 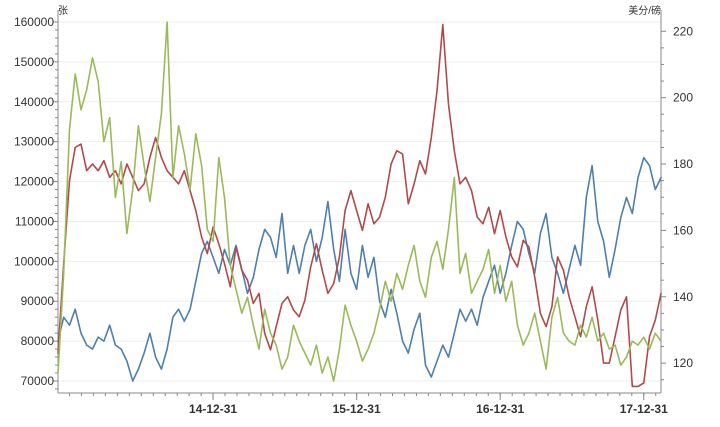 What do you see at coordinates (500, 409) in the screenshot?
I see `x-axis-tick-label: 16-12-31` at bounding box center [500, 409].